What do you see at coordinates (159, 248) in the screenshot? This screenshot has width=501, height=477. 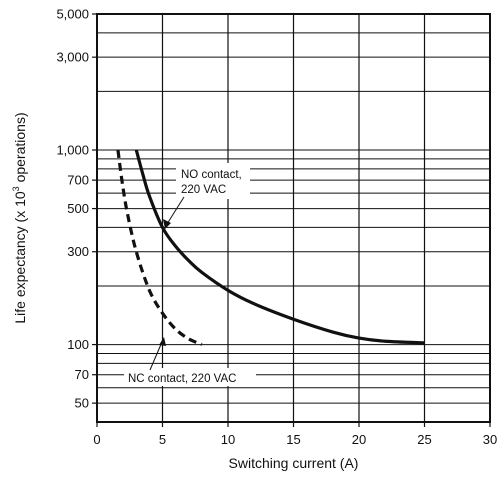 I see `series-nc-contact-line` at bounding box center [159, 248].